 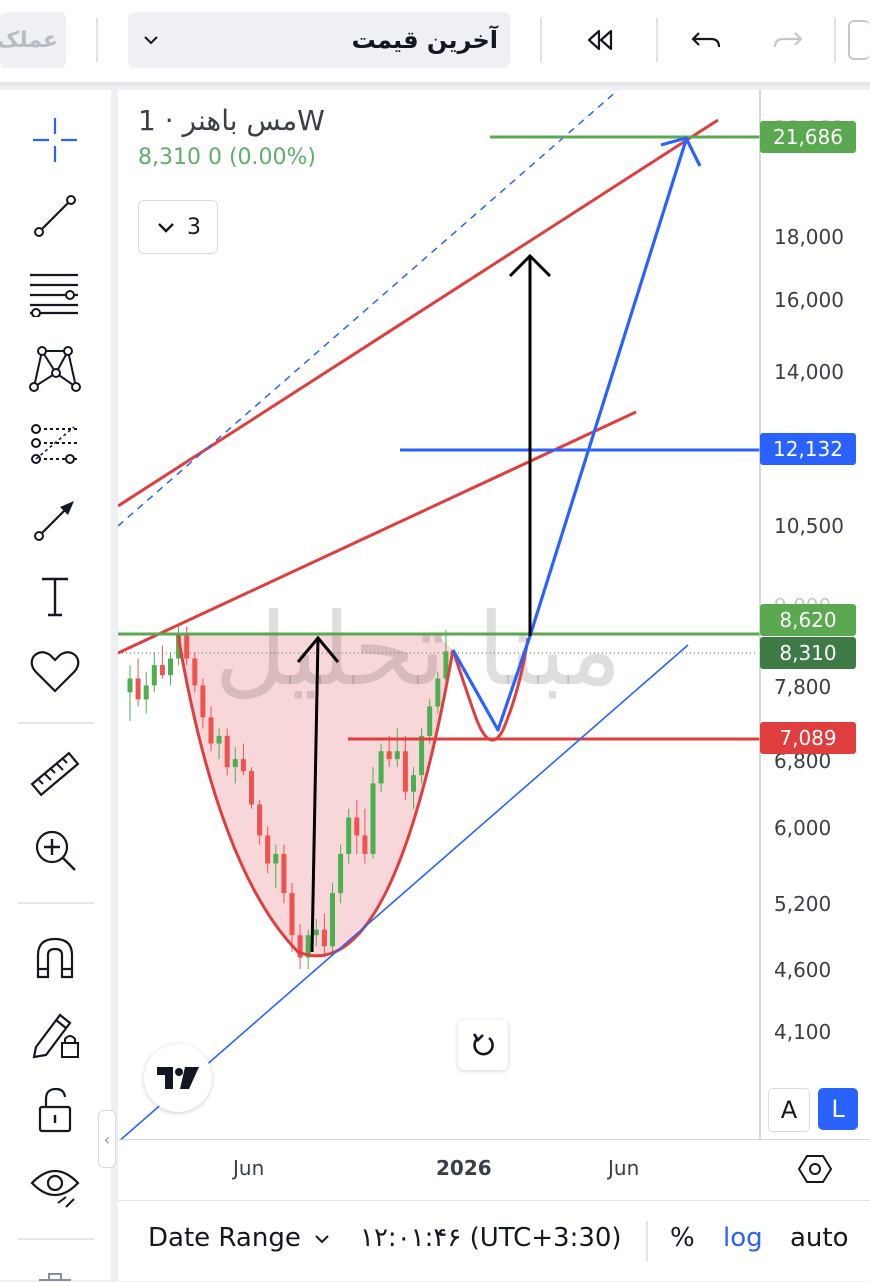 I want to click on auto-toggle: auto, so click(x=819, y=1238).